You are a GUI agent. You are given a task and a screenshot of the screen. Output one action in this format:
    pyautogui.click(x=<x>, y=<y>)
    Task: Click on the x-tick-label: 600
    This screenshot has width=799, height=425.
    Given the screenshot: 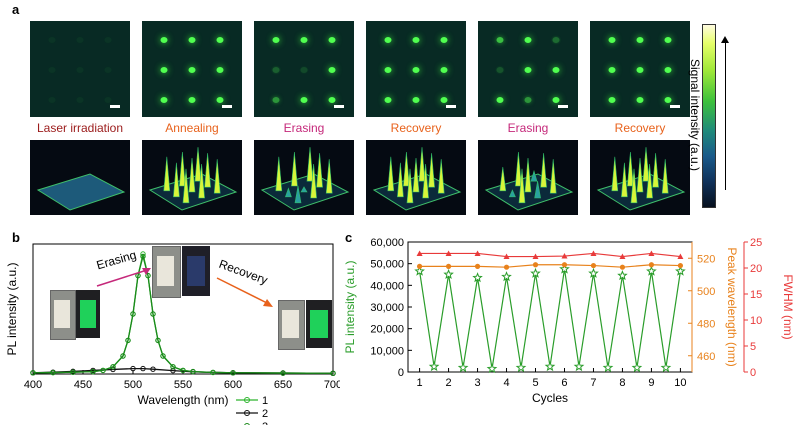 What is the action you would take?
    pyautogui.click(x=233, y=385)
    